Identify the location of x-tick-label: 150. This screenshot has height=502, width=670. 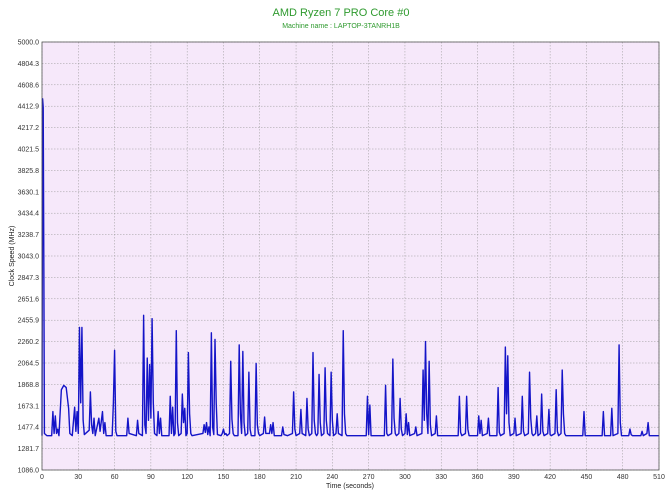
(224, 477).